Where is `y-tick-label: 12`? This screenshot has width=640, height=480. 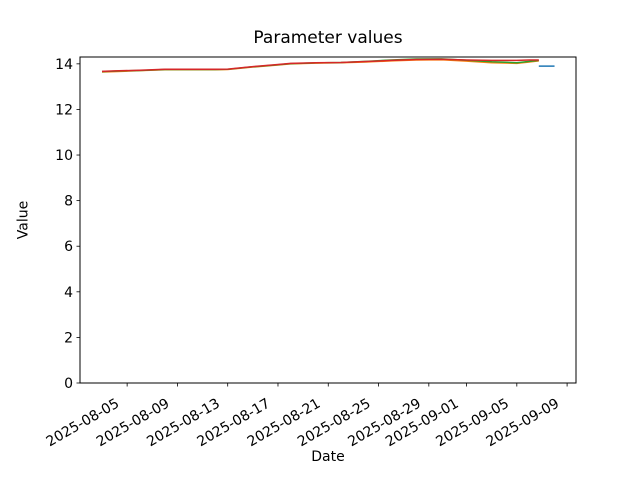 y-tick-label: 12 is located at coordinates (64, 110).